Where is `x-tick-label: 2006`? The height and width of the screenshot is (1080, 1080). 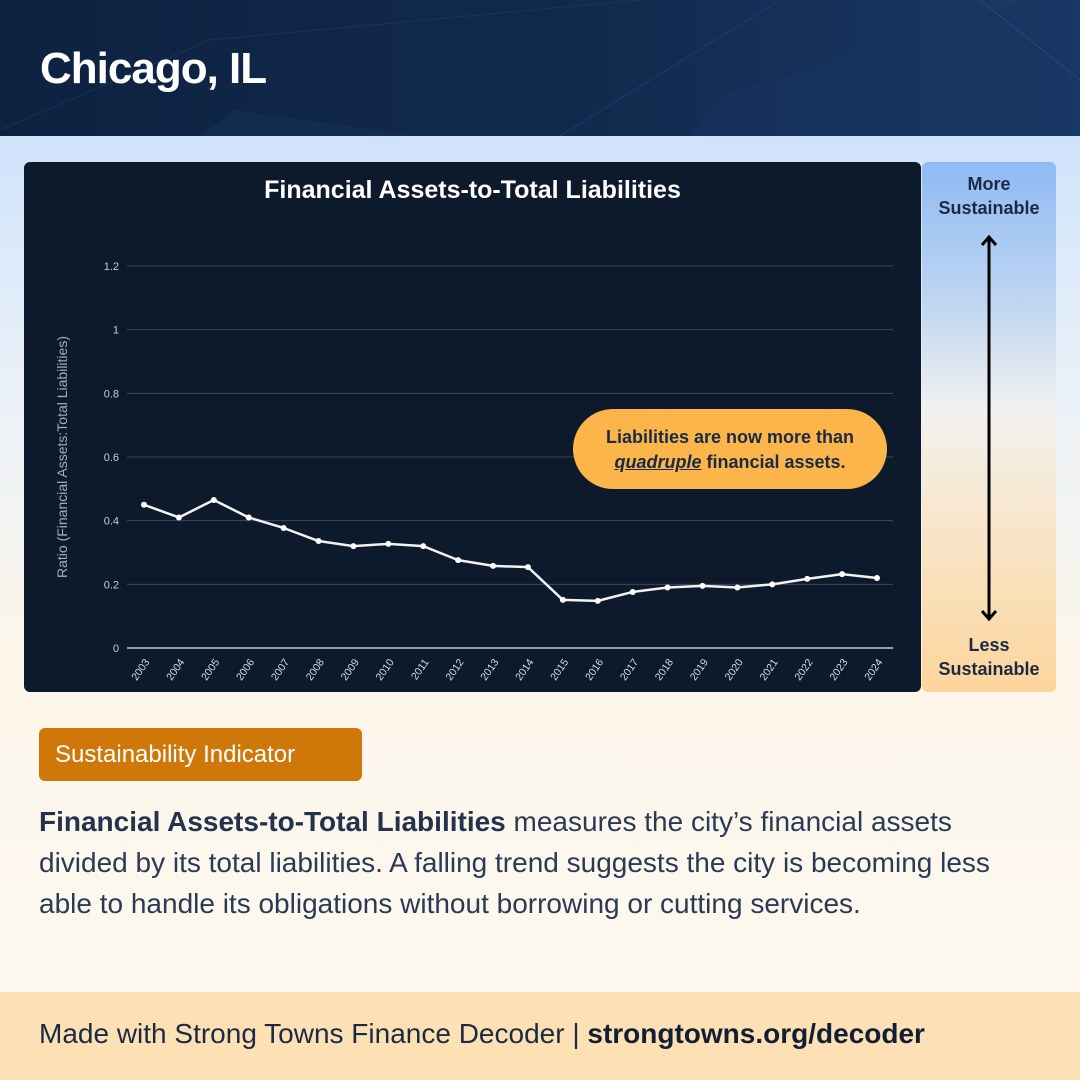
x-tick-label: 2006 is located at coordinates (245, 670).